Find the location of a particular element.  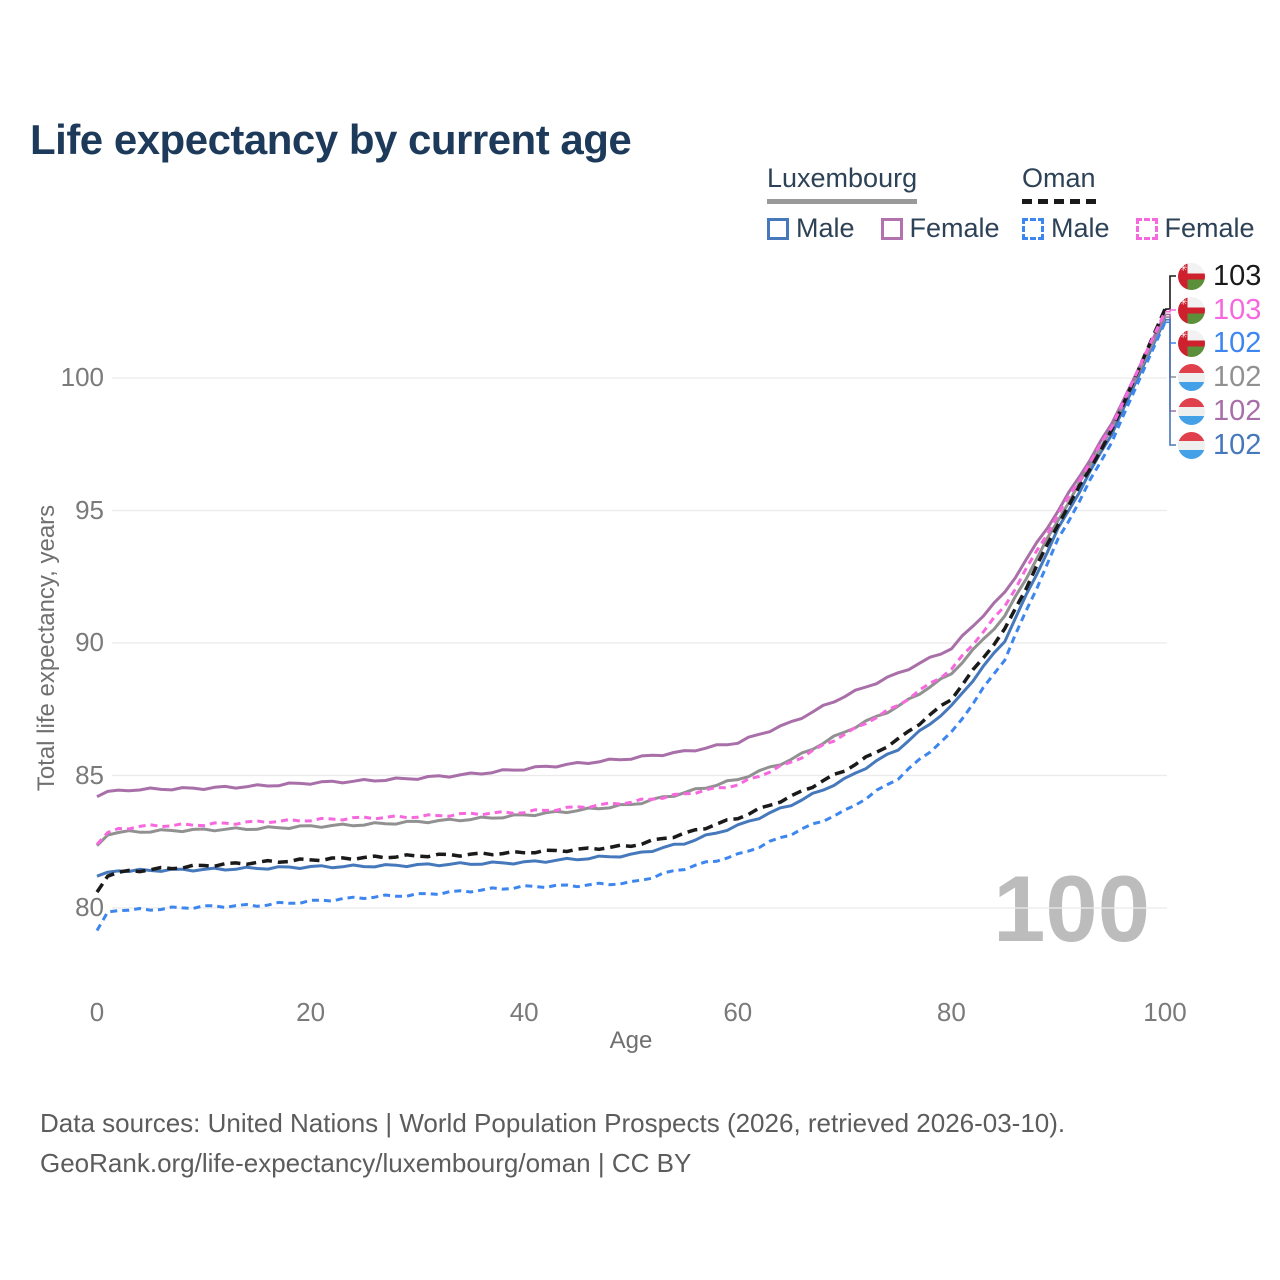

end-label-connector-lux-male is located at coordinates (1170, 382).